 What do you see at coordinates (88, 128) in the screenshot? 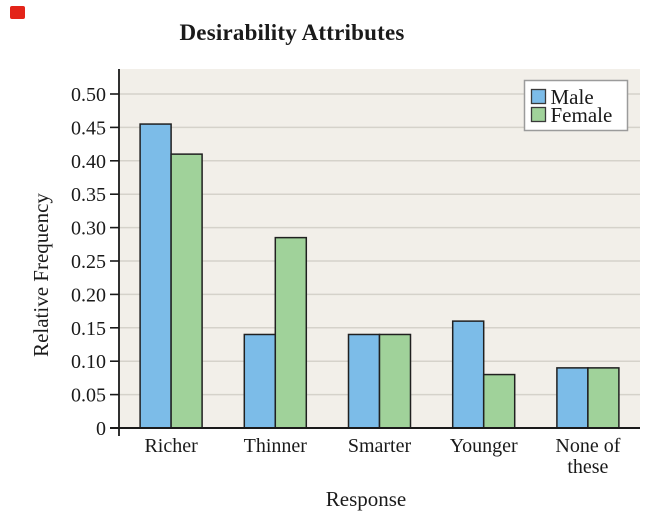
I see `y-tick-label: 0.45` at bounding box center [88, 128].